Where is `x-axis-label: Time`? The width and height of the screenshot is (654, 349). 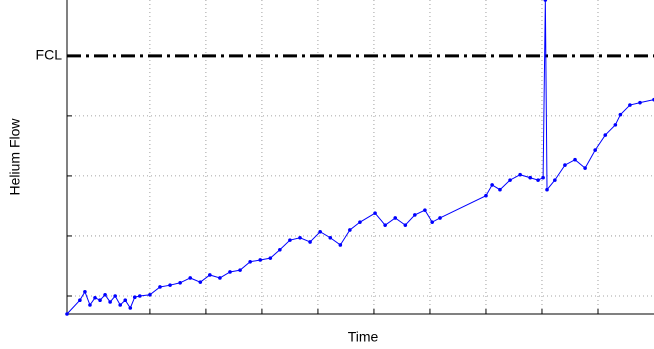 x-axis-label: Time is located at coordinates (363, 337).